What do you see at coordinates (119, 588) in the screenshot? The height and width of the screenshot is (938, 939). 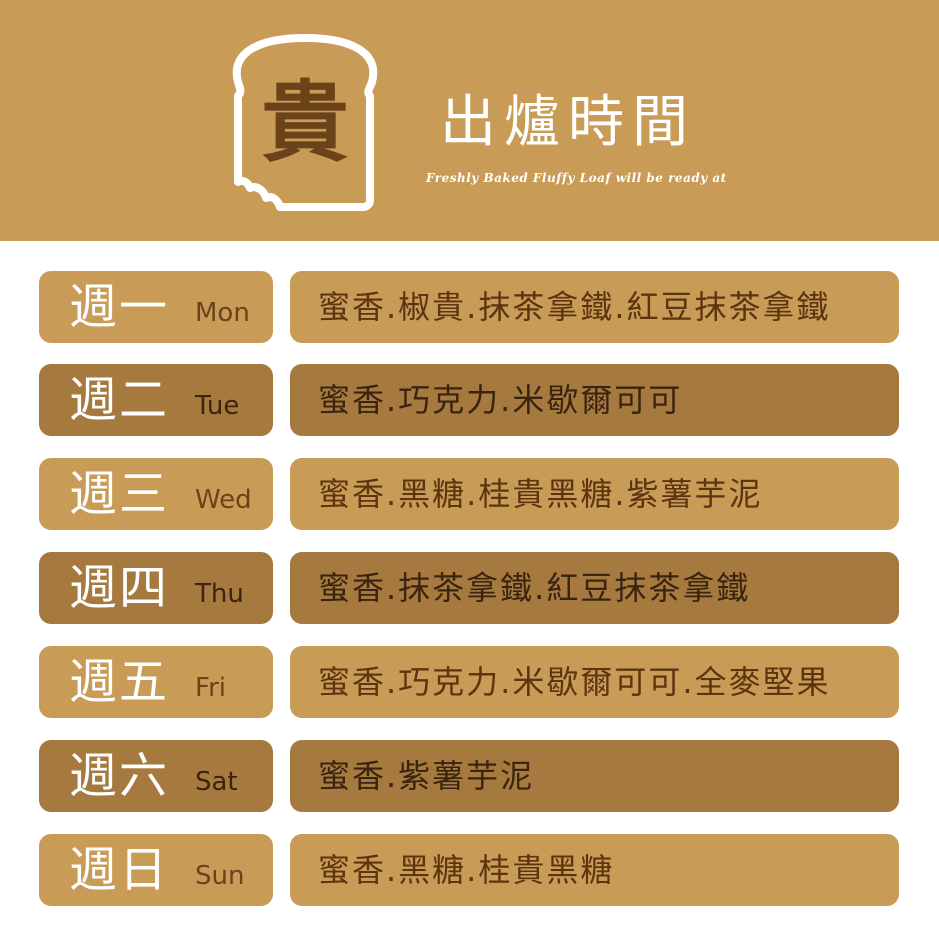 I see `day-chinese: 週四` at bounding box center [119, 588].